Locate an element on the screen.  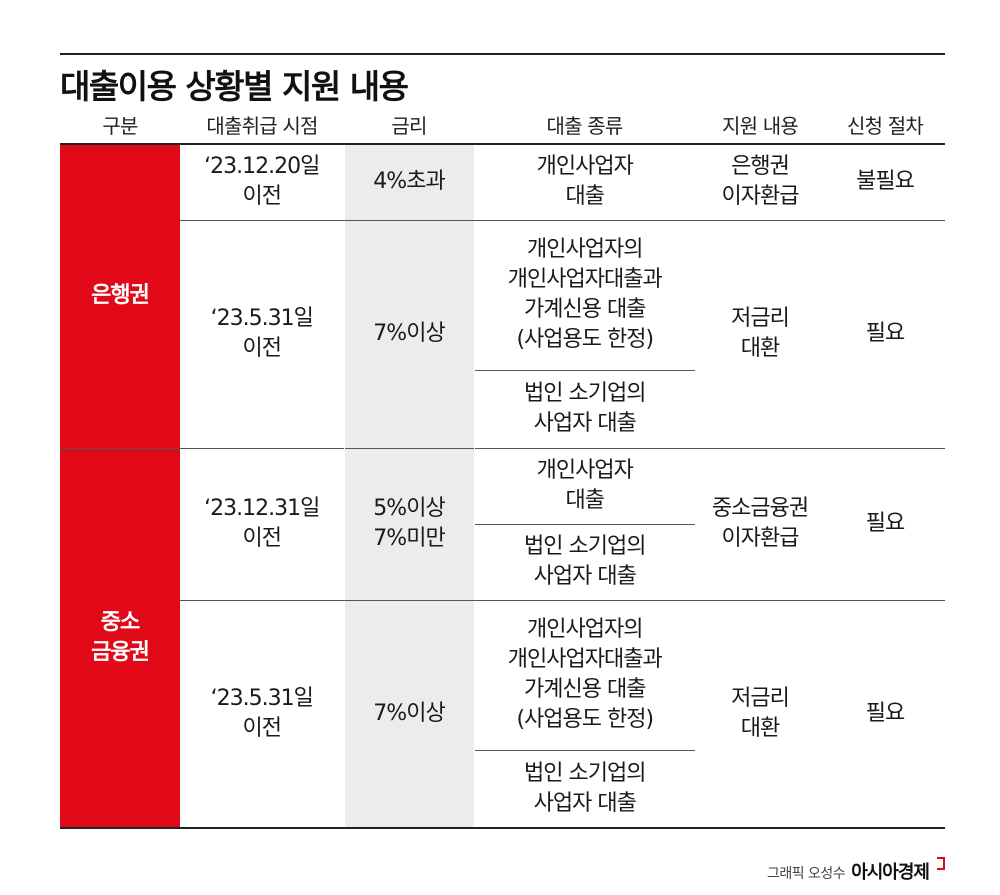
brand-logo: 아시아경제 is located at coordinates (890, 872).